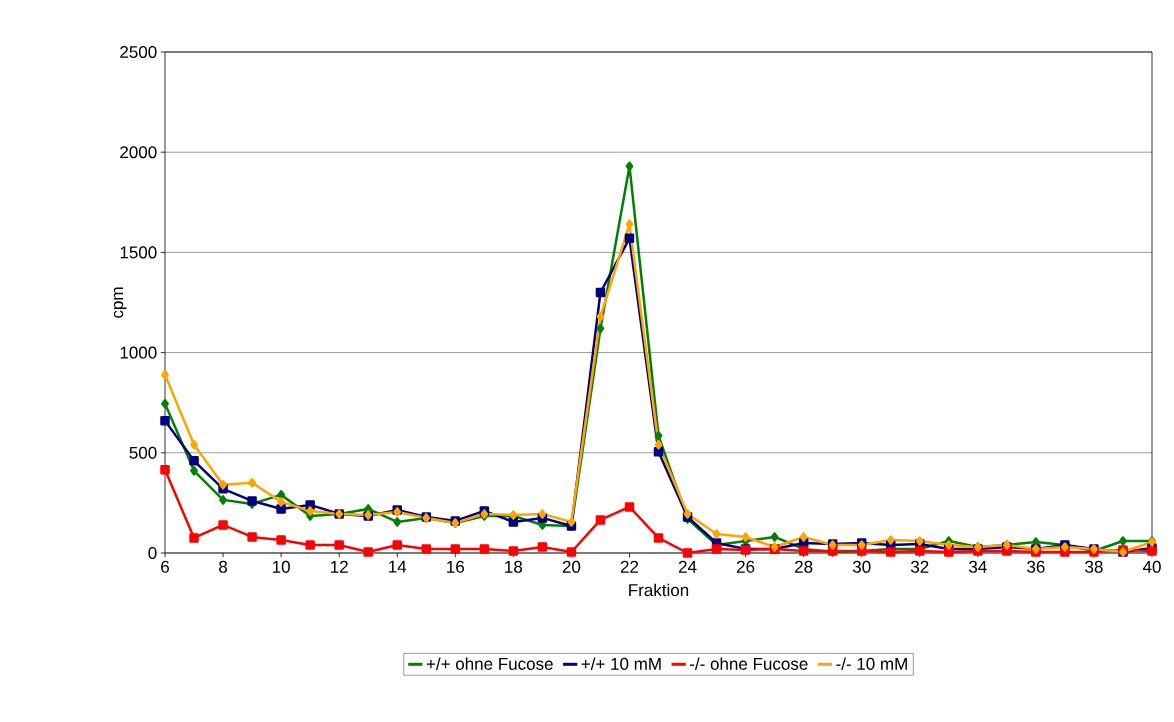  Describe the element at coordinates (871, 663) in the screenshot. I see `legend-label: -/- 10 mM` at that location.